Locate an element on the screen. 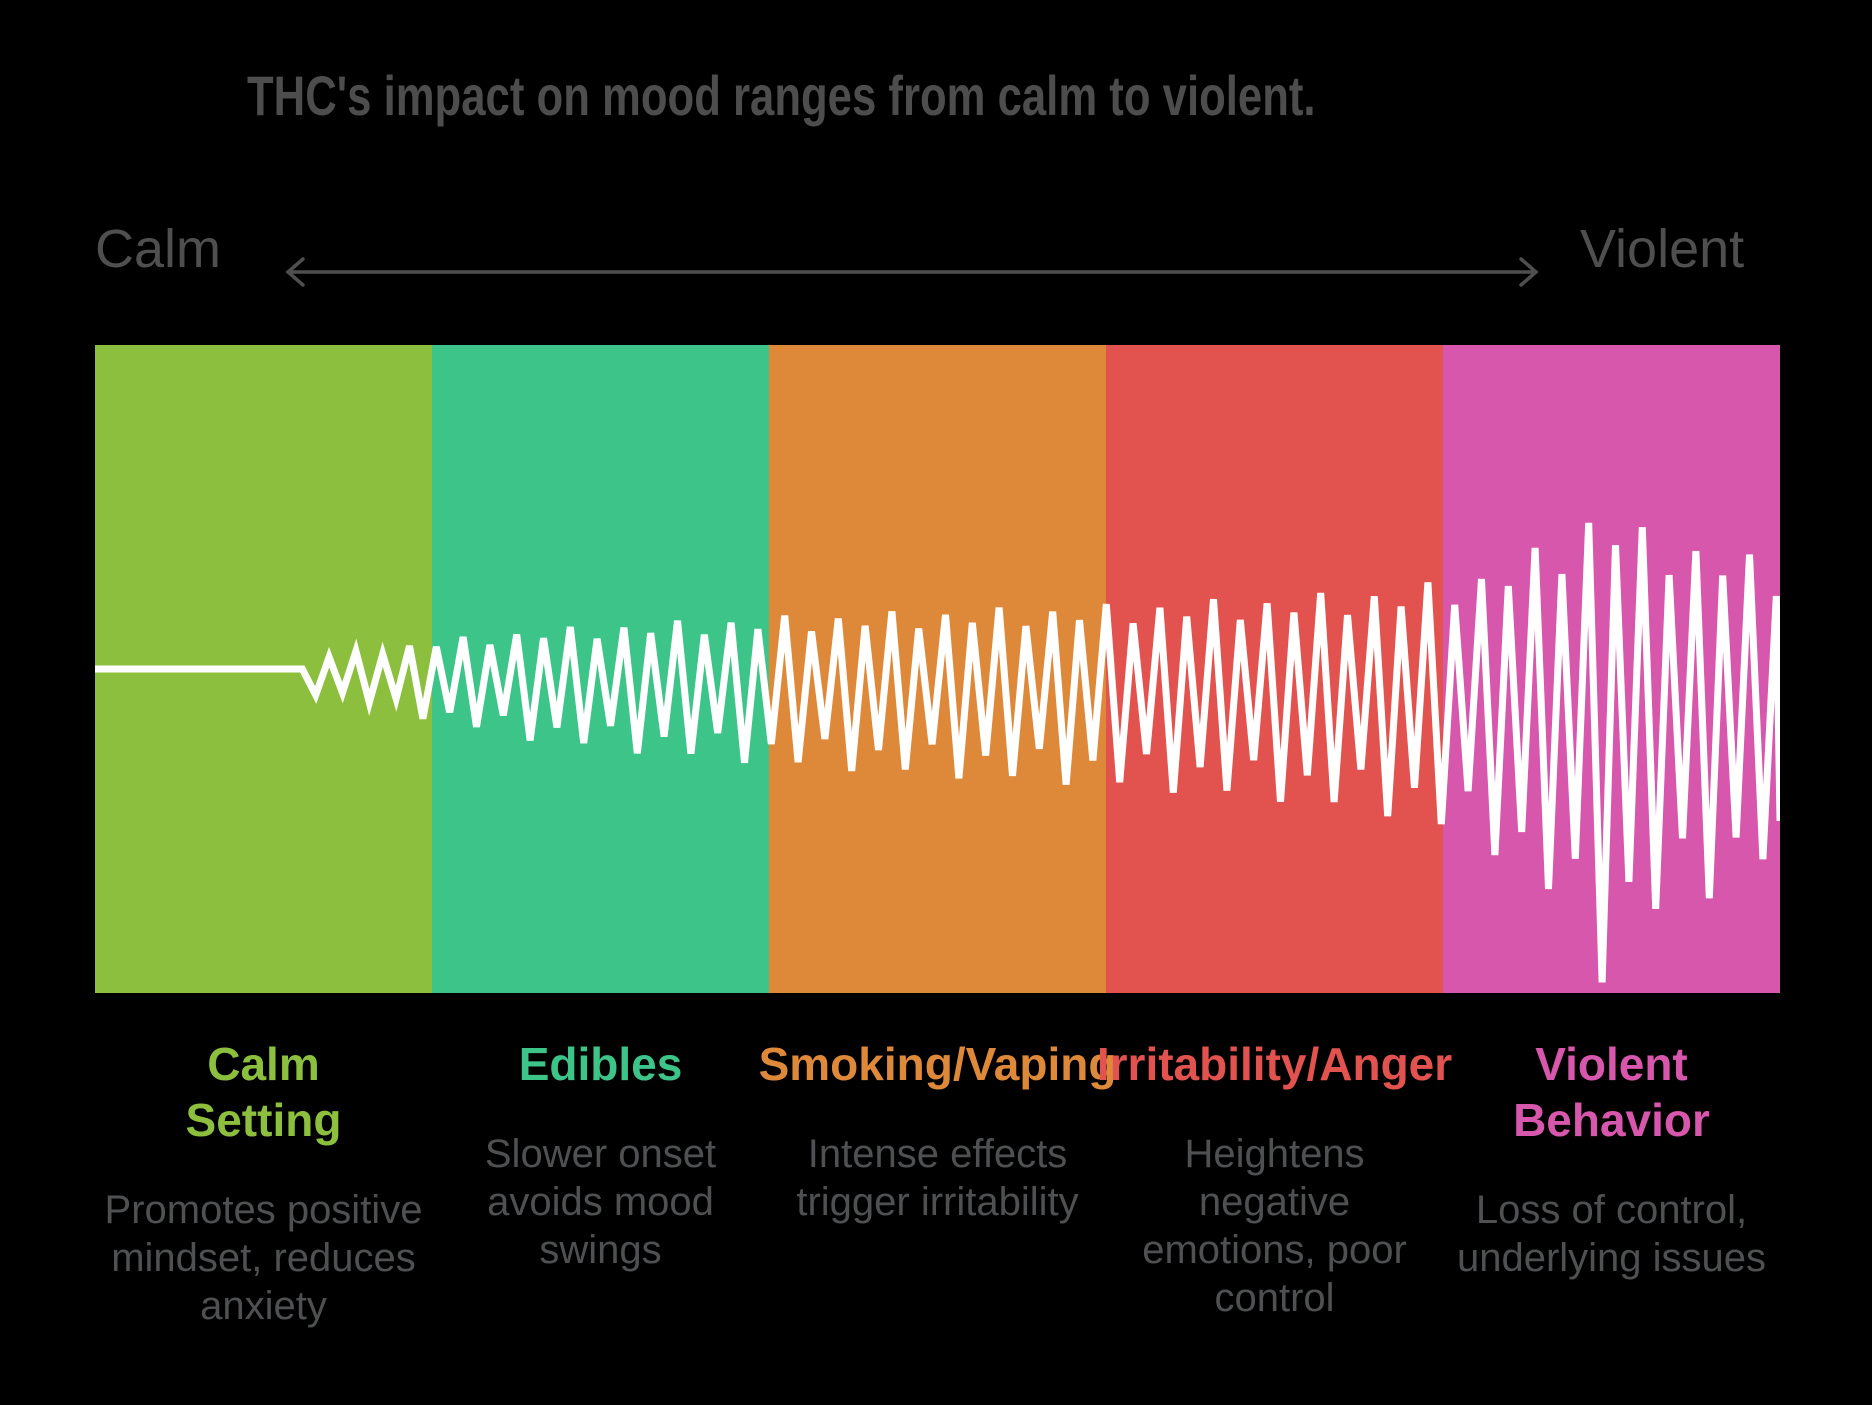 The width and height of the screenshot is (1872, 1405). legend-edibles: Edibles Slower onset avoids mood swings is located at coordinates (600, 1183).